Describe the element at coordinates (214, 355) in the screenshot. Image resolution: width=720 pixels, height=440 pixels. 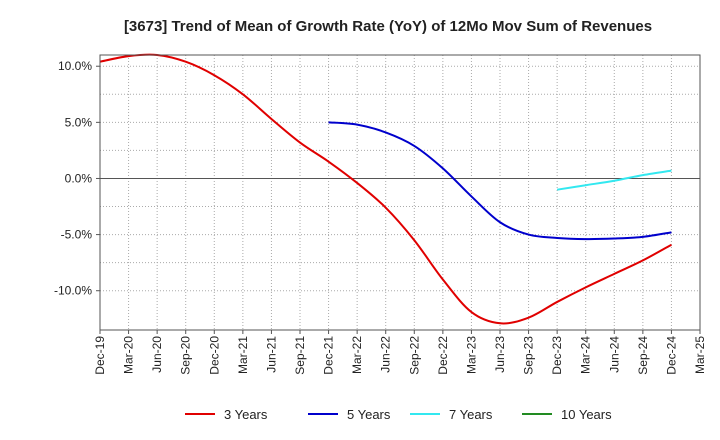
I see `x-tick-label: Dec-20` at that location.